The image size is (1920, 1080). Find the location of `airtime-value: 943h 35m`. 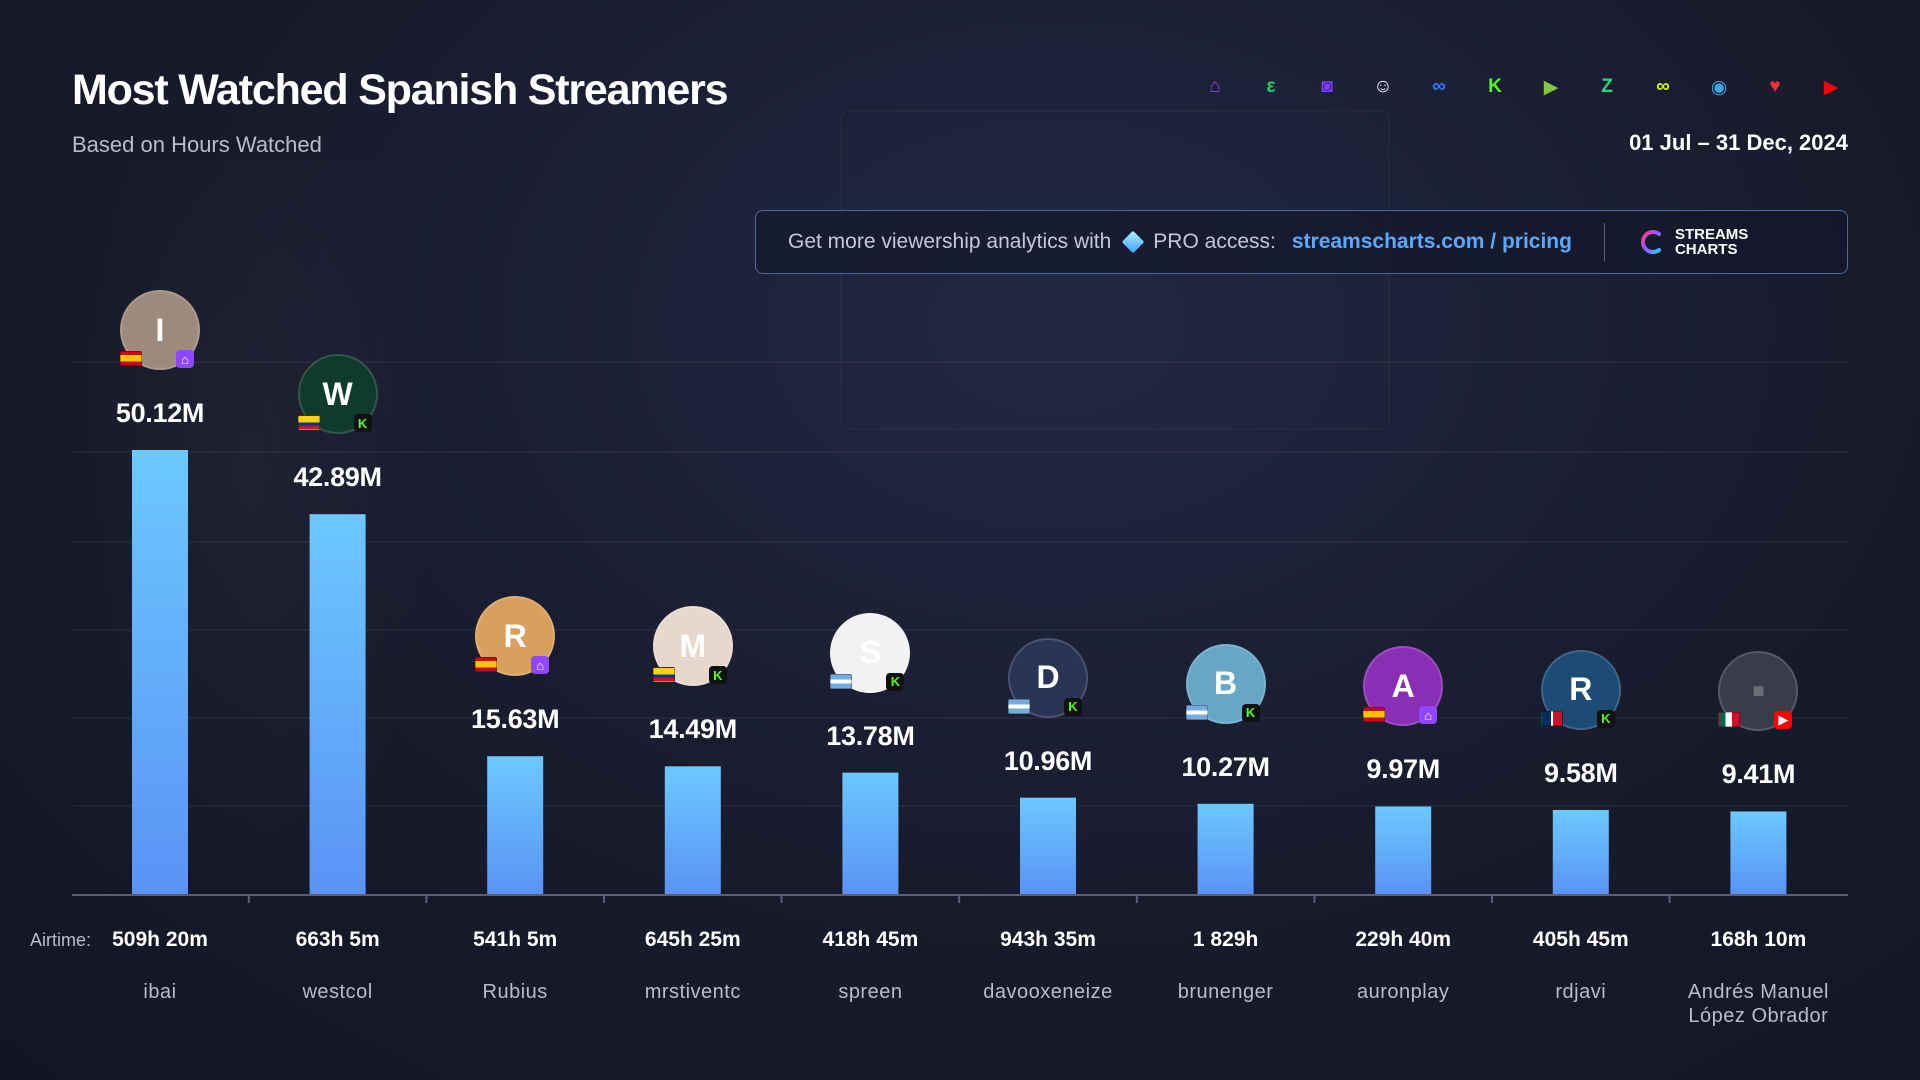

airtime-value: 943h 35m is located at coordinates (1048, 939).